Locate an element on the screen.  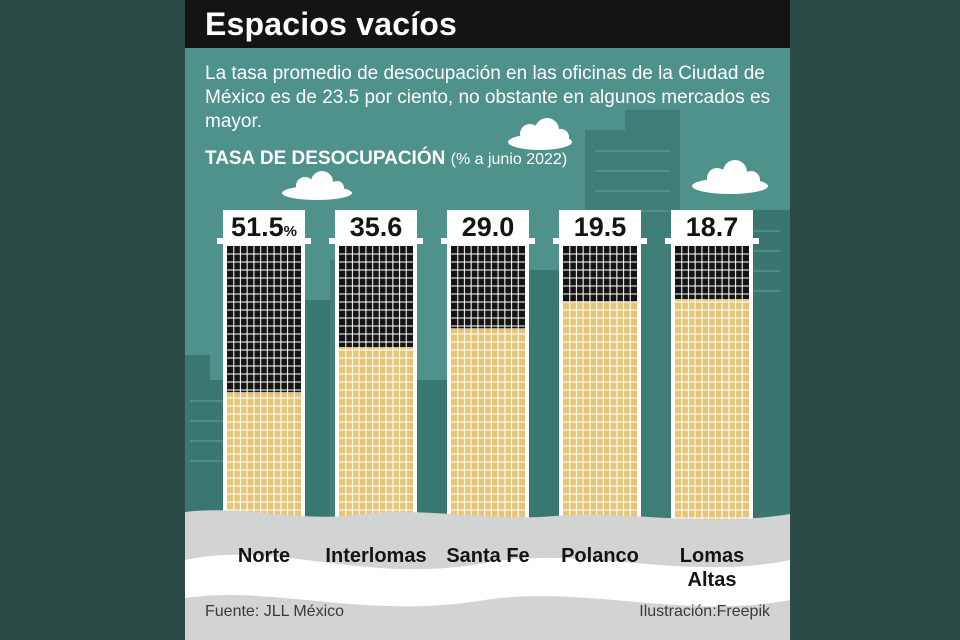
data-label-2: 35.6 is located at coordinates (376, 227).